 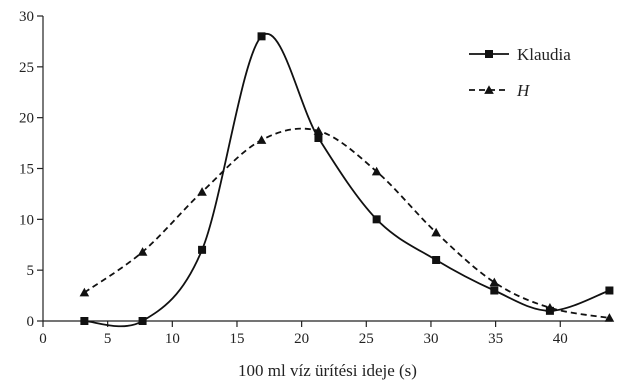 I want to click on y-tick-label: 5, so click(x=31, y=271).